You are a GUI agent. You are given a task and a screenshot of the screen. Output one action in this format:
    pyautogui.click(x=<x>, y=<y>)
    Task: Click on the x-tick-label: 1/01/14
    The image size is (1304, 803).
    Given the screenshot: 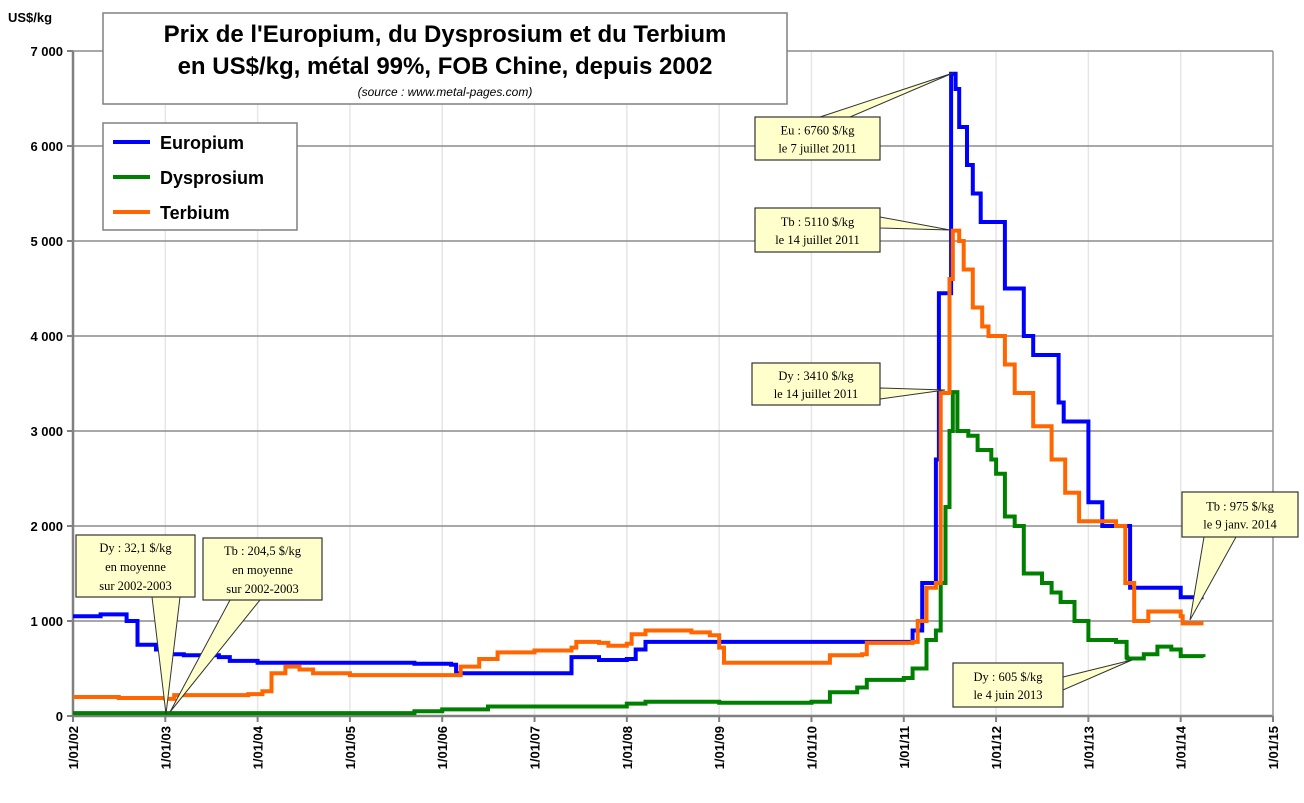 What is the action you would take?
    pyautogui.click(x=1181, y=747)
    